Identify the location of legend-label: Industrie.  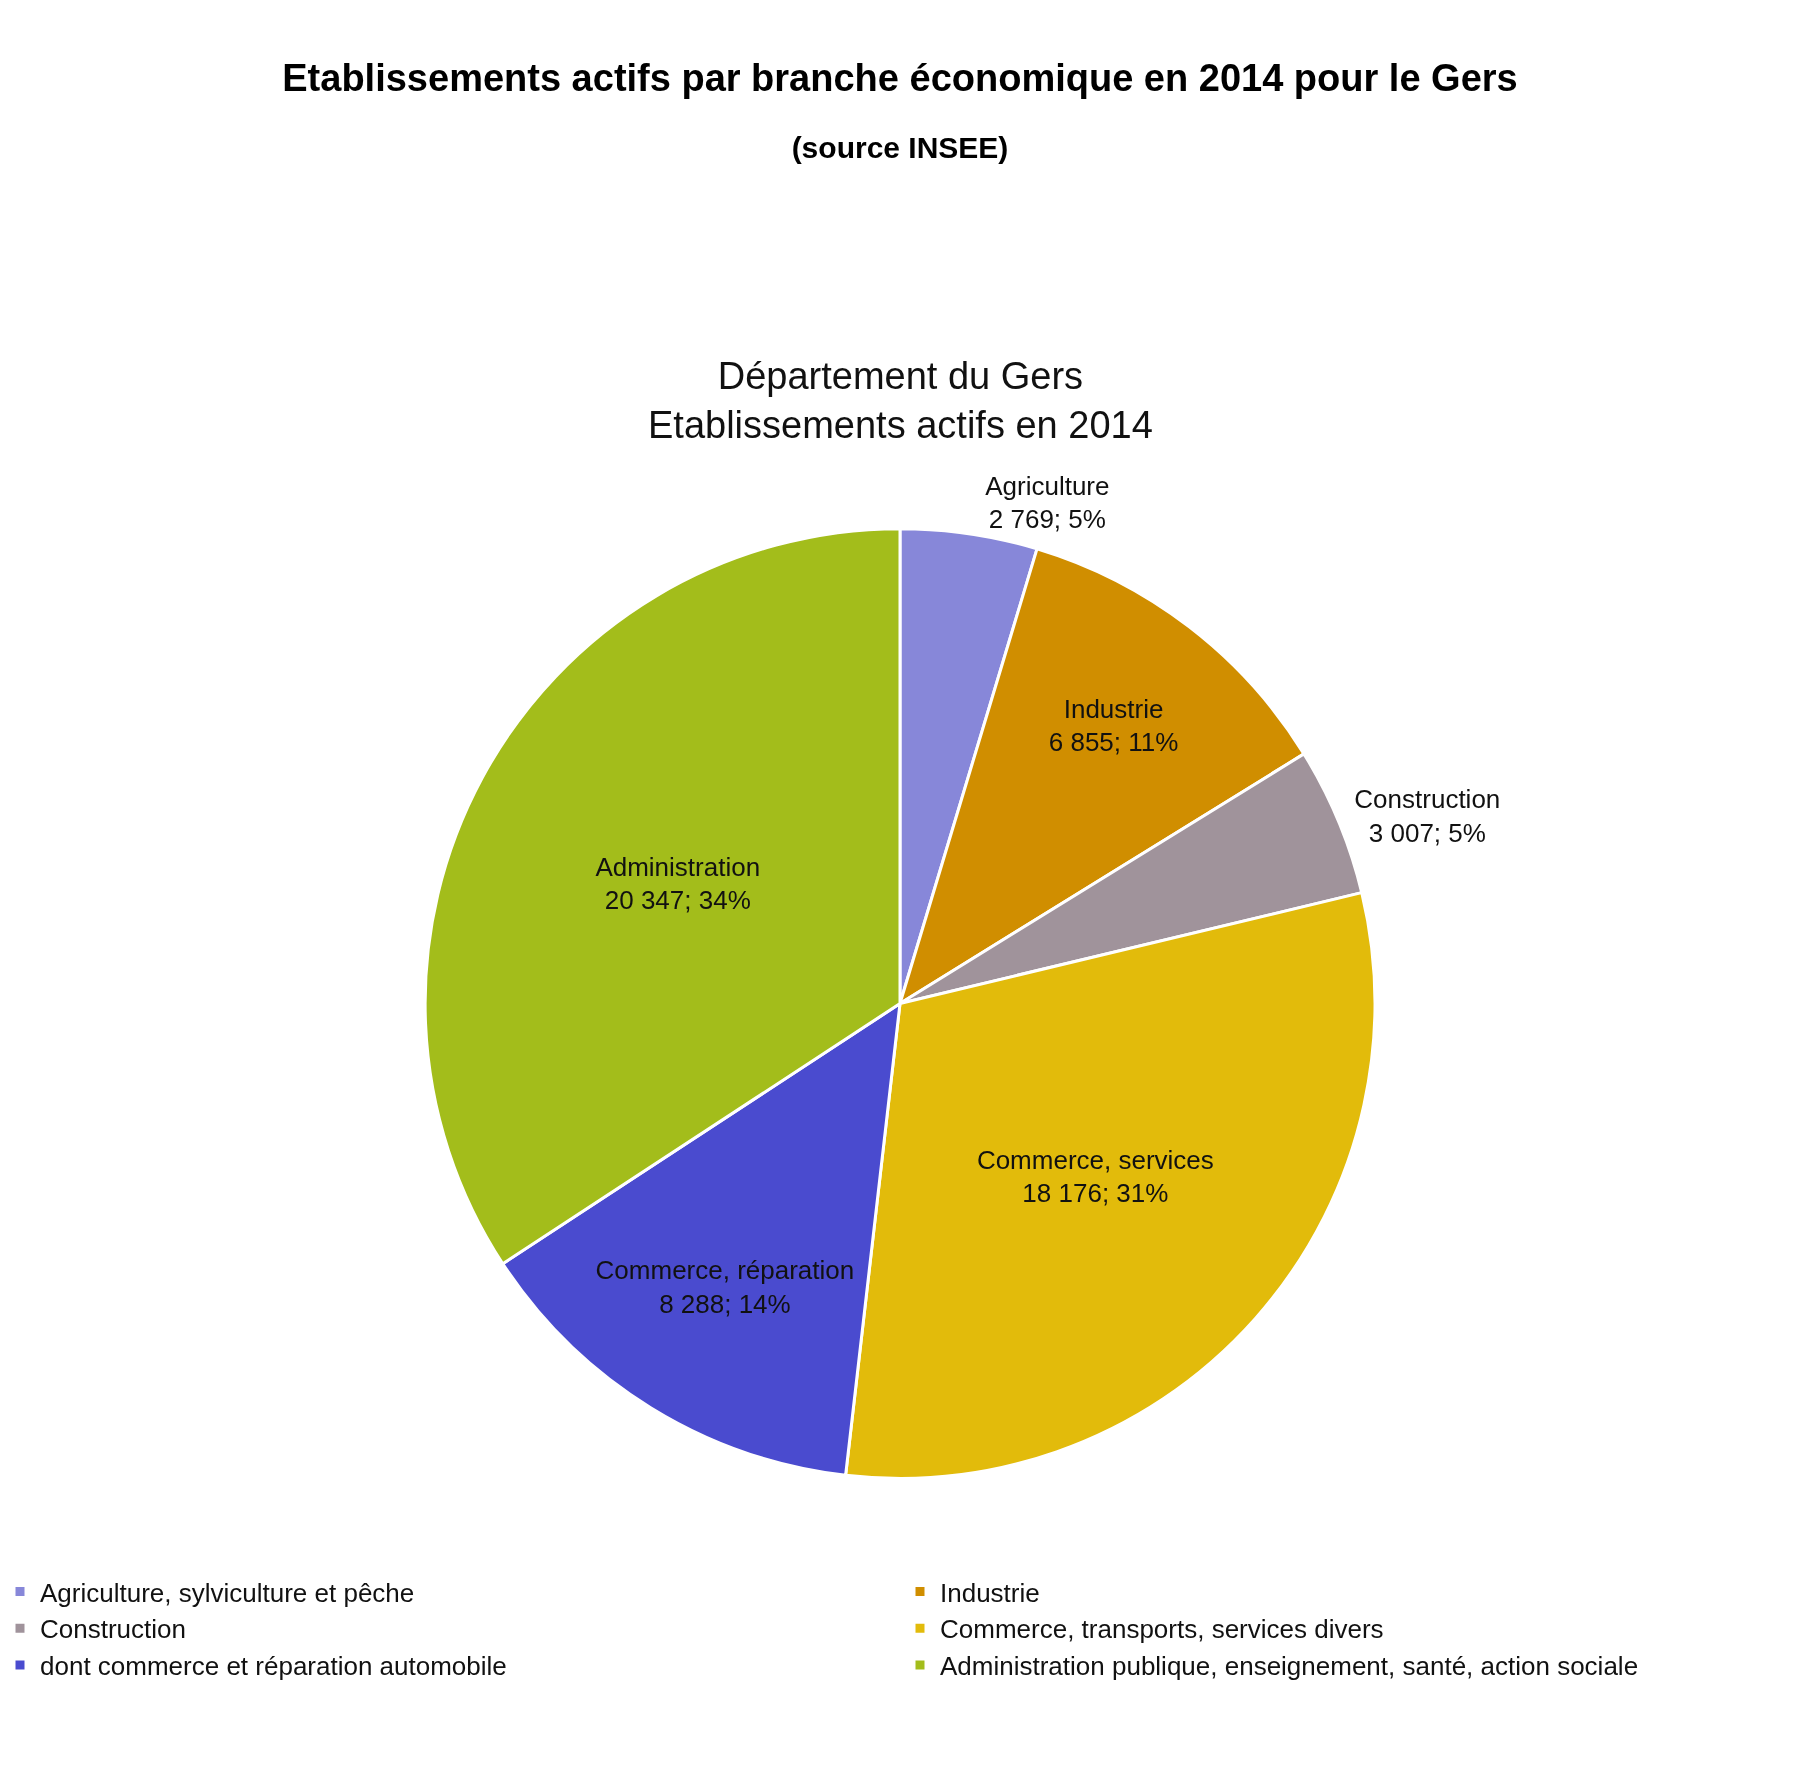
(990, 1592).